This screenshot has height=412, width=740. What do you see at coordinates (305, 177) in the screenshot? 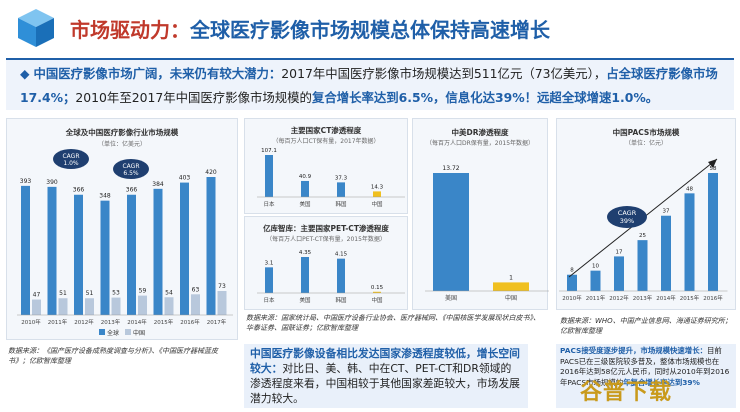
I see `data-label: 40.9` at bounding box center [305, 177].